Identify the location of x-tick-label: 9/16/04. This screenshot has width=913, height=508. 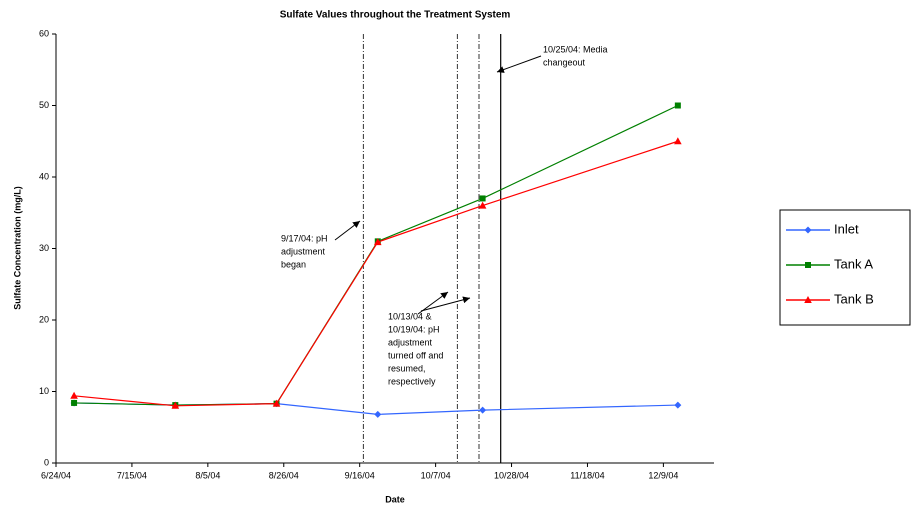
(360, 475).